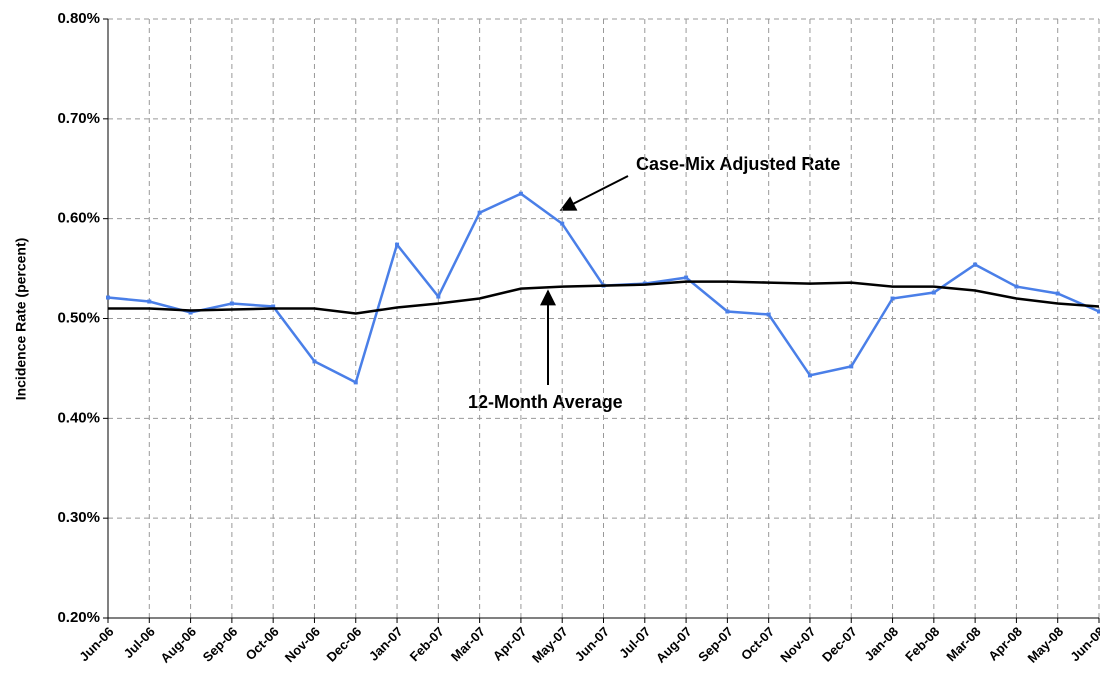 The image size is (1100, 688). Describe the element at coordinates (592, 644) in the screenshot. I see `x-tick-label: Jun-07` at that location.